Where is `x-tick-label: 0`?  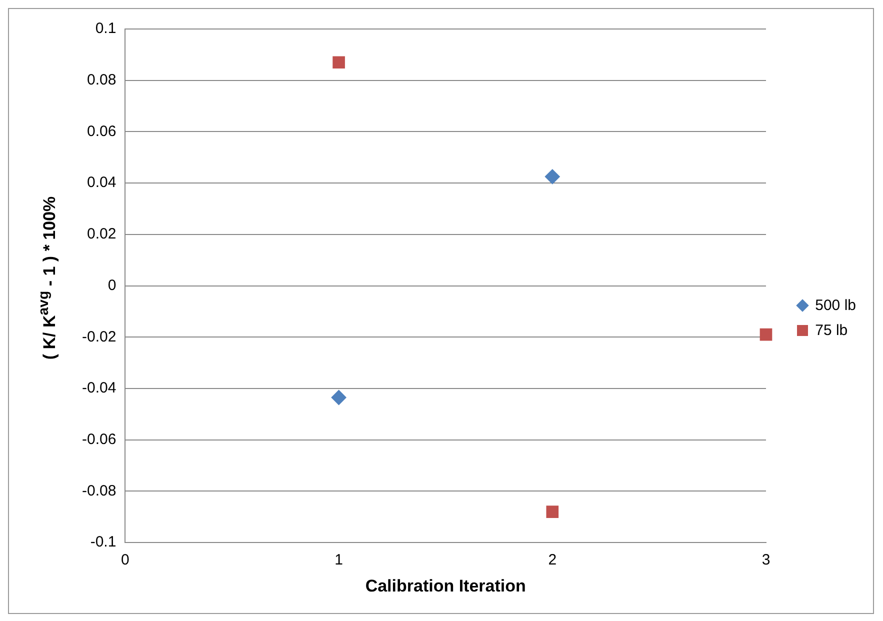
x-tick-label: 0 is located at coordinates (125, 560).